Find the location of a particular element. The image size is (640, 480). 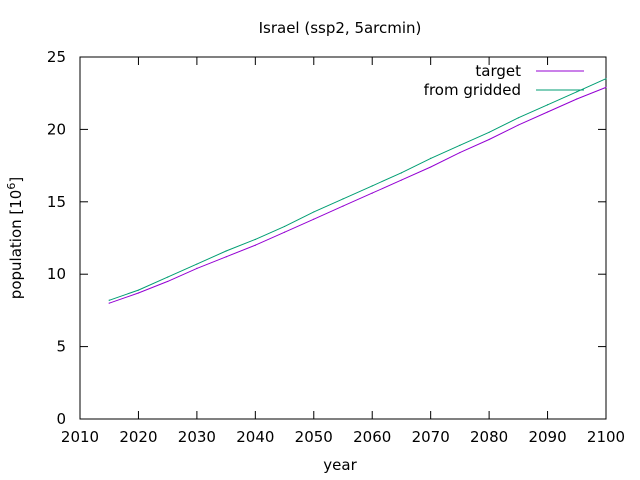

x-tick-label: 2050 is located at coordinates (314, 437).